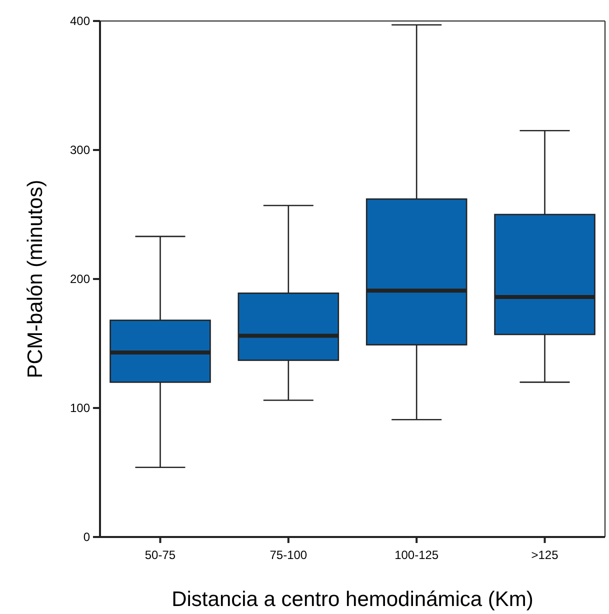 This screenshot has height=614, width=609. Describe the element at coordinates (160, 555) in the screenshot. I see `x-tick-label: 50-75` at that location.